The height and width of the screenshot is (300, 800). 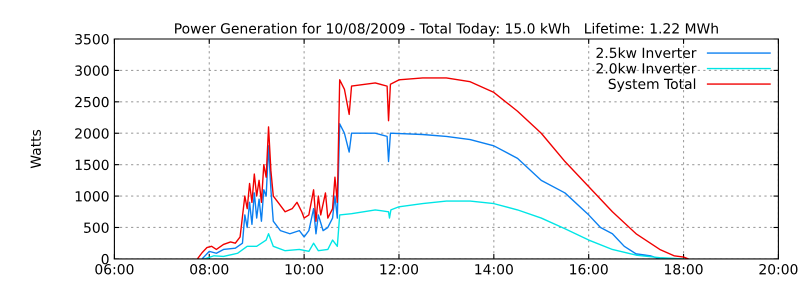 I want to click on chart-title: Power Generation for 10/08/2009 - Total Today: 15.0 kWh Lifetime: 1.22 MWh, so click(x=446, y=29).